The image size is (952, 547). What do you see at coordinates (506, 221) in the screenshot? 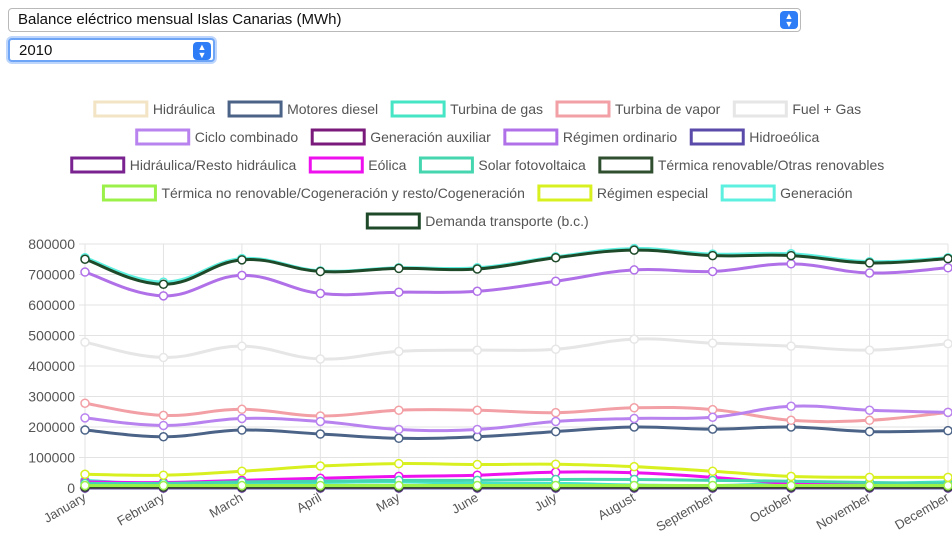
I see `legend-label: Demanda transporte (b.c.)` at bounding box center [506, 221].